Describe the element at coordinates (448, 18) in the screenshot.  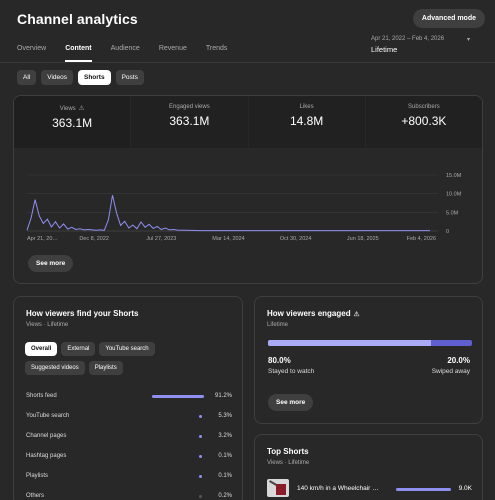
I see `advanced-mode-button: Advanced mode` at that location.